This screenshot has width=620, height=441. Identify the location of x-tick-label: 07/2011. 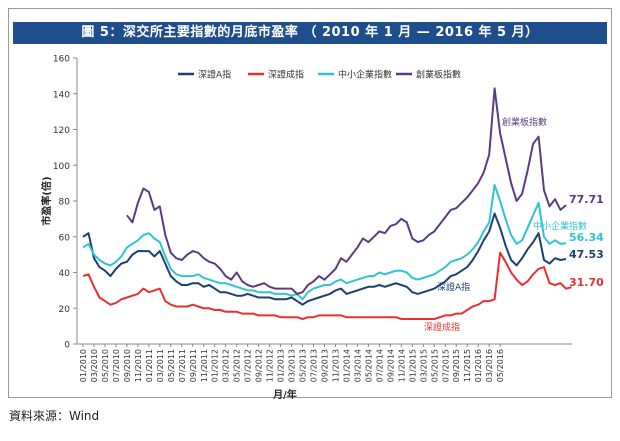
(182, 365).